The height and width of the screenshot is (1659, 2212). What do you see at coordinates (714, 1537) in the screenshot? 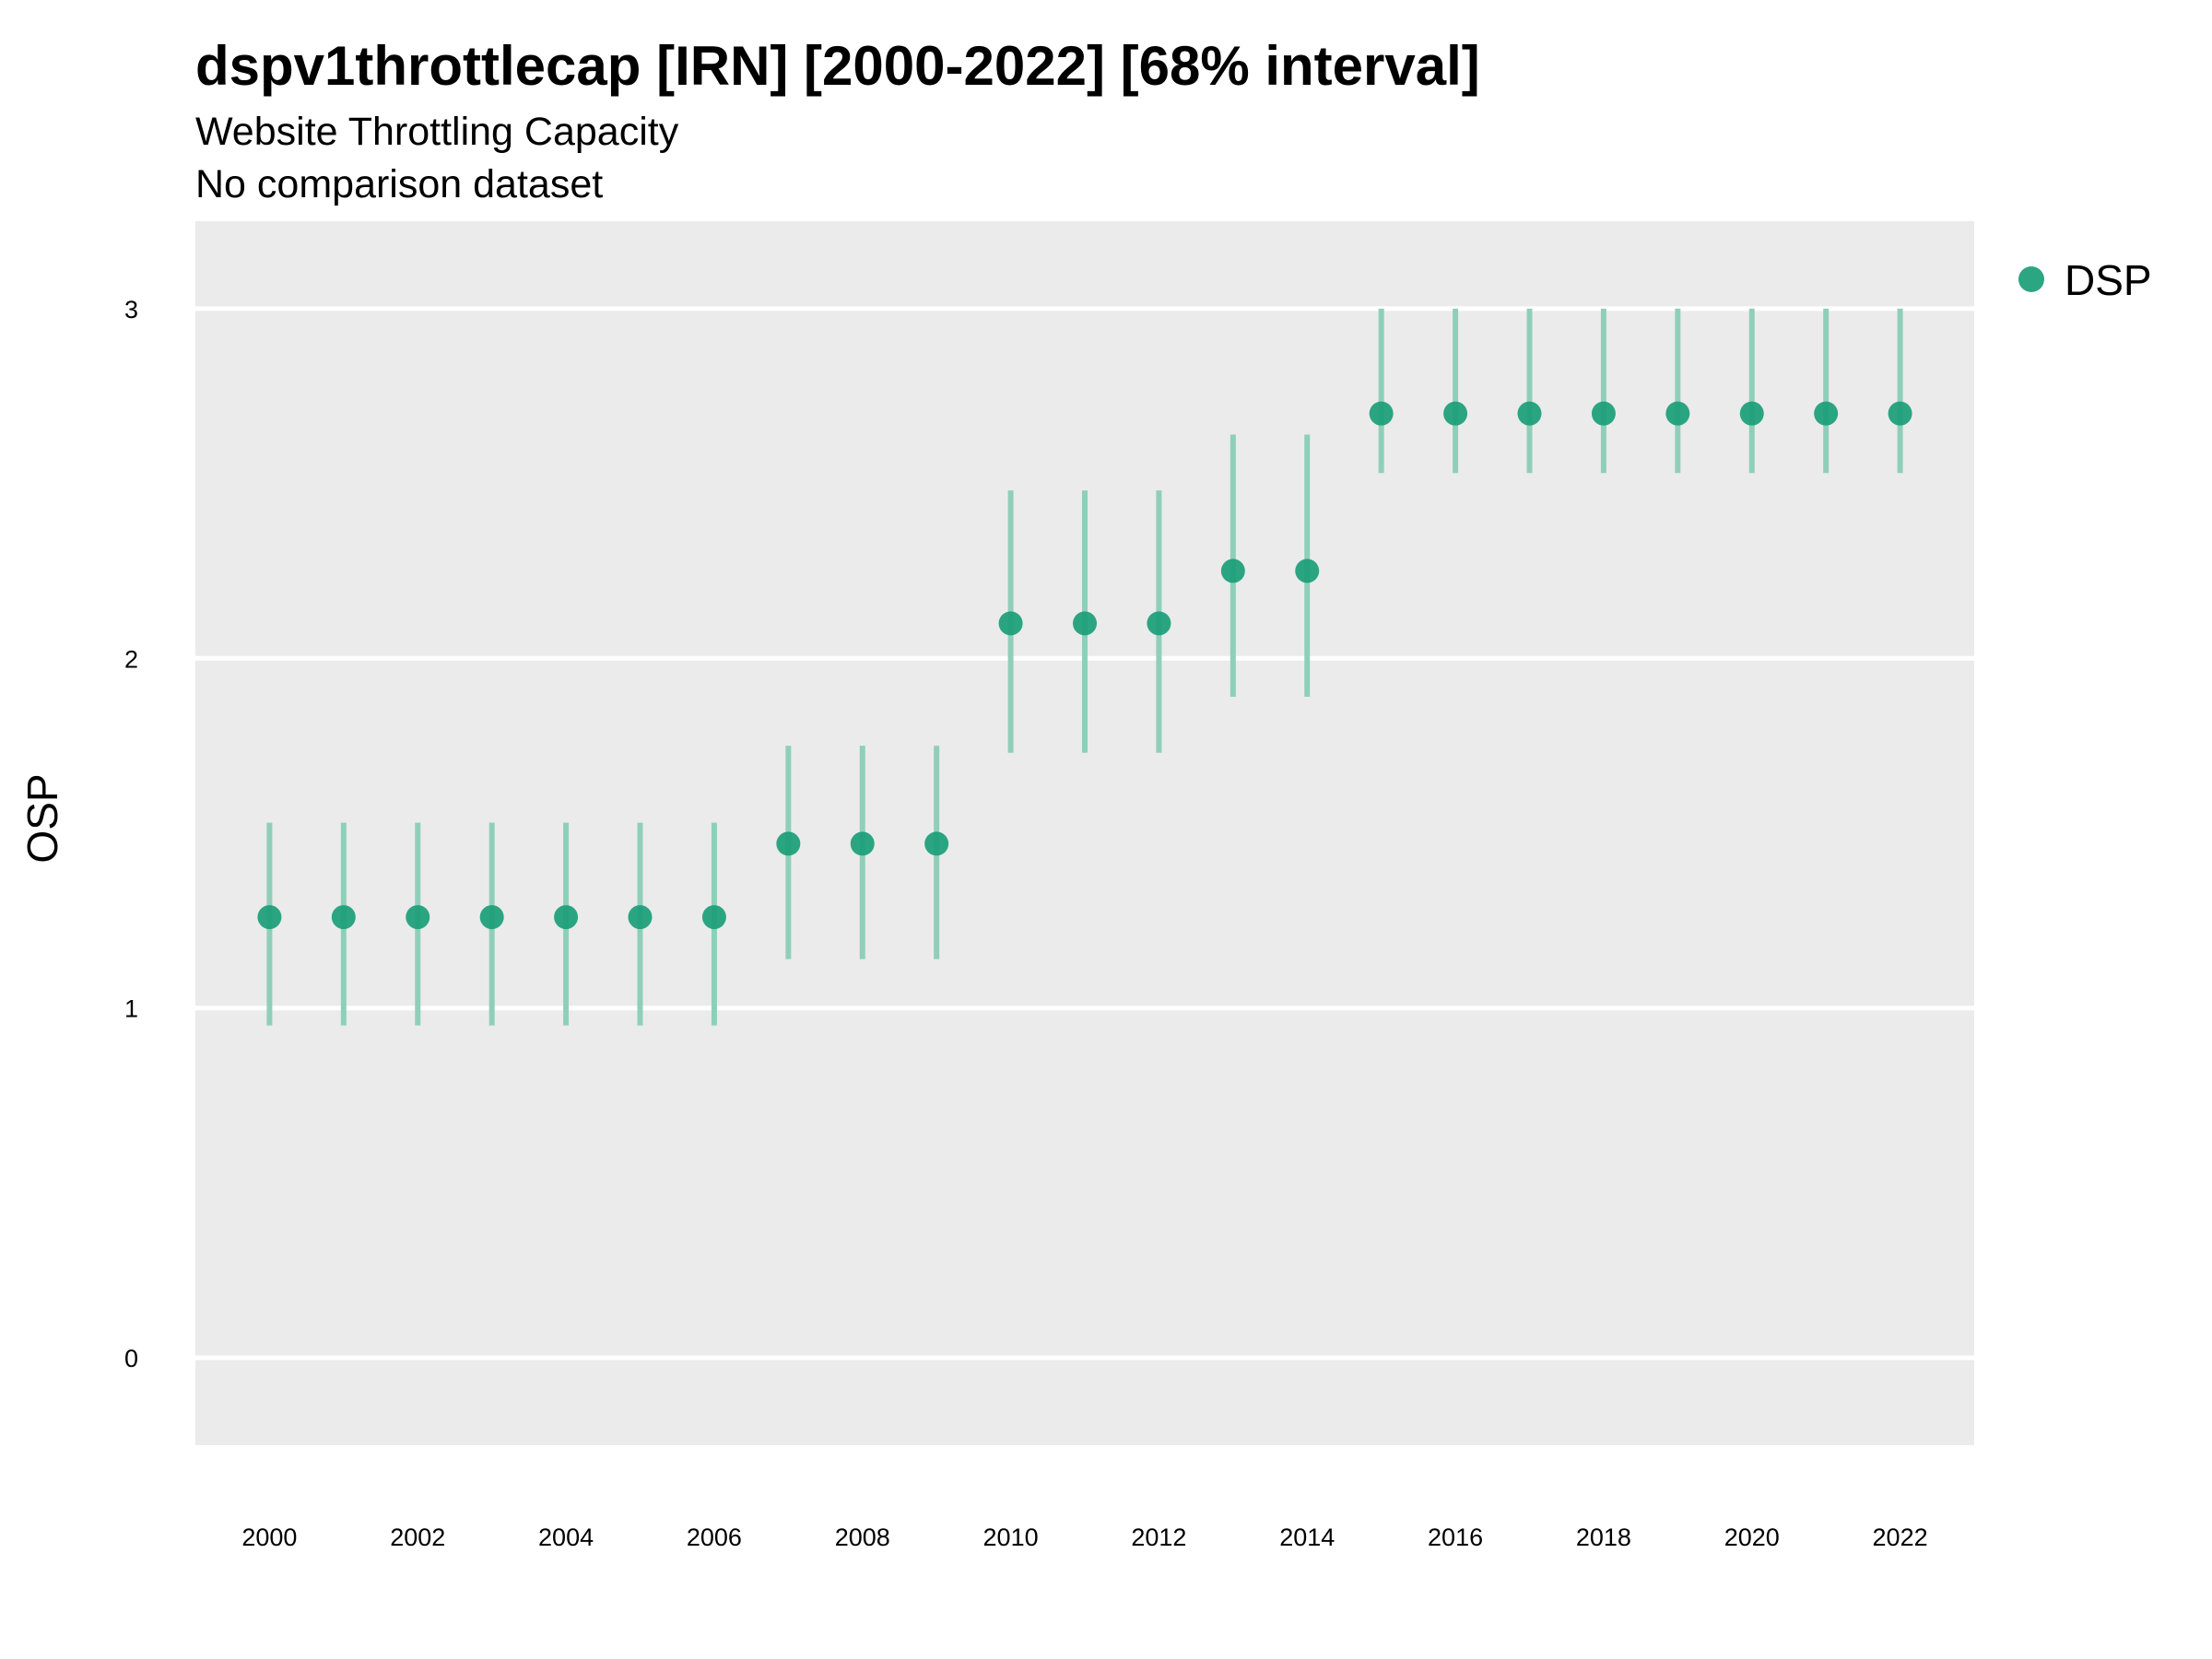
I see `x-tick-label: 2006` at bounding box center [714, 1537].